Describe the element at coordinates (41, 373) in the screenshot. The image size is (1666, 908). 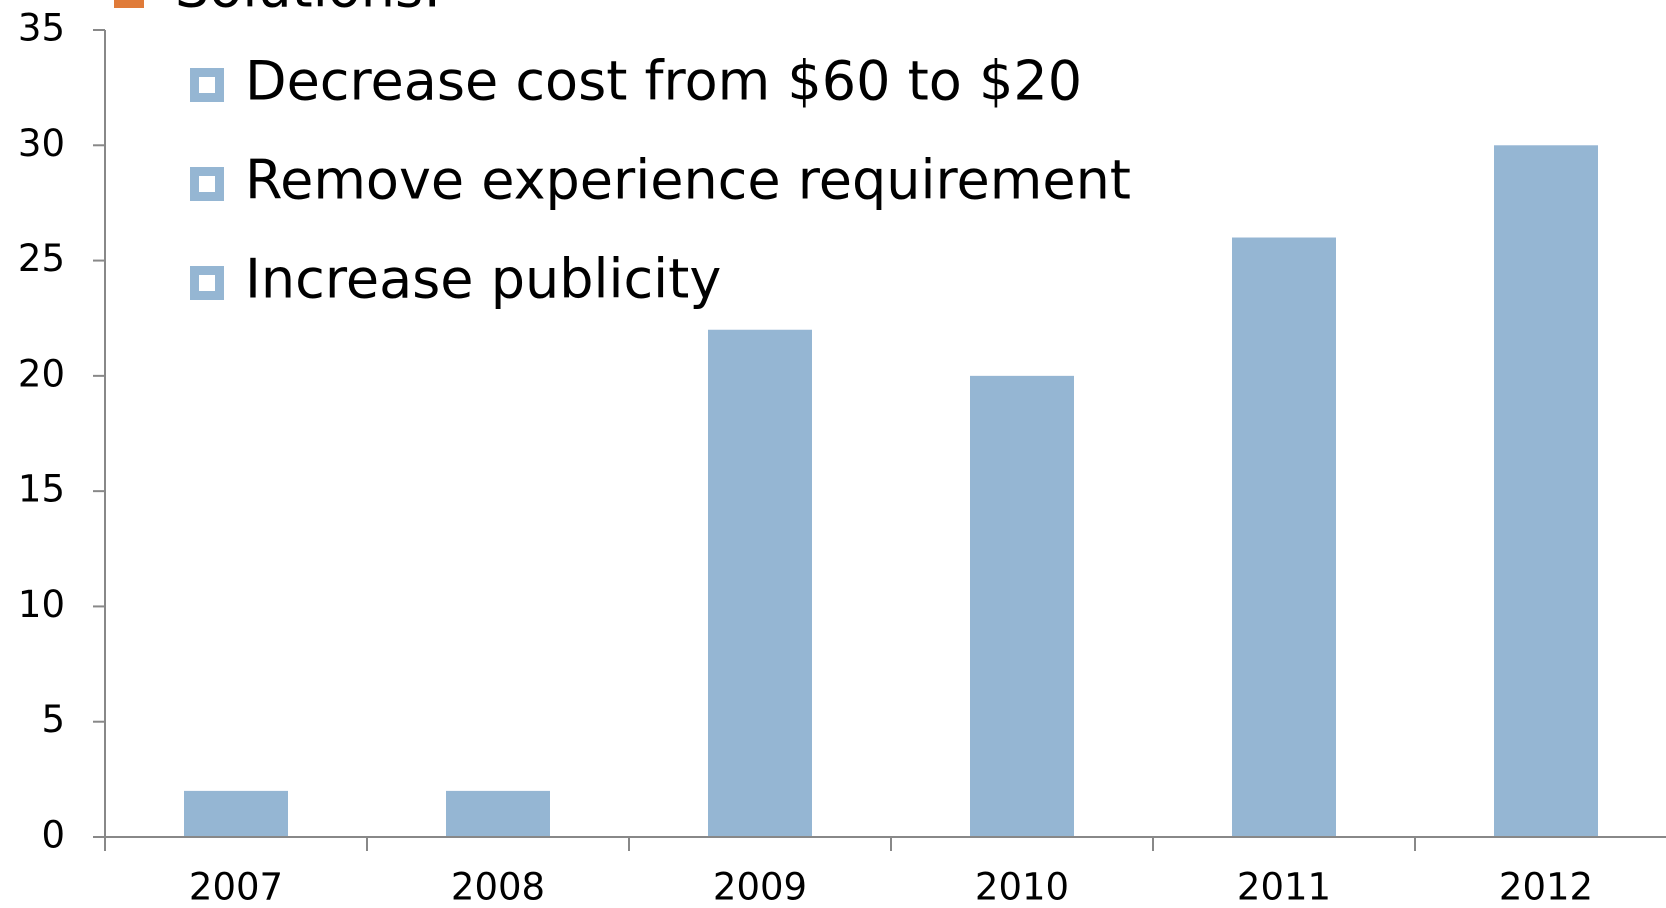
I see `y-tick-label: 20` at that location.